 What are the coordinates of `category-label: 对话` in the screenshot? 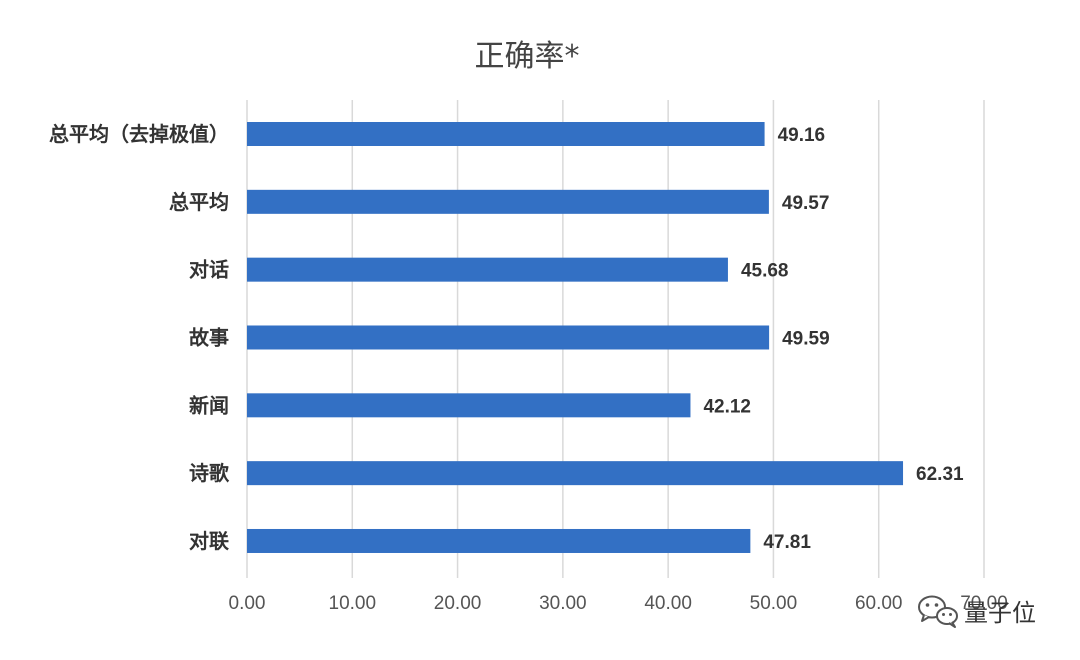 It's located at (209, 270).